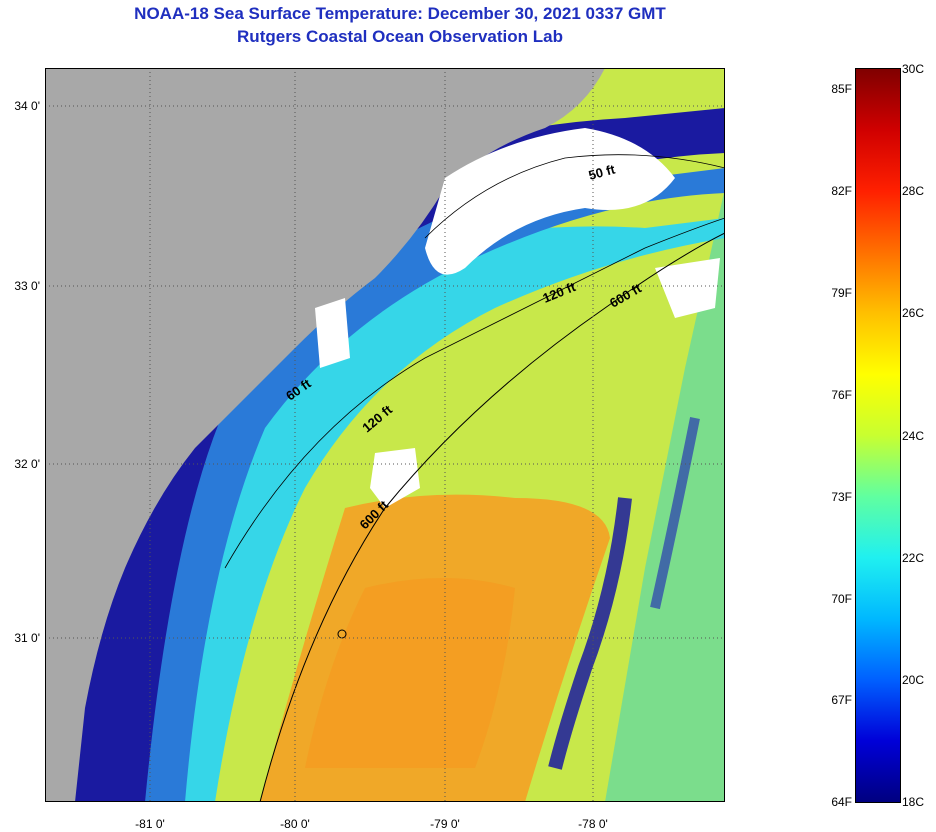 This screenshot has height=832, width=936. Describe the element at coordinates (590, 633) in the screenshot. I see `cold-streak` at that location.